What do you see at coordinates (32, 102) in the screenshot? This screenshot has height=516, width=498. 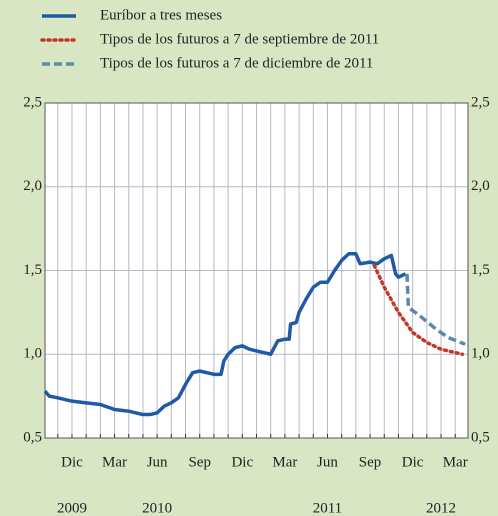 I see `y-tick-label: 2,5` at bounding box center [32, 102].